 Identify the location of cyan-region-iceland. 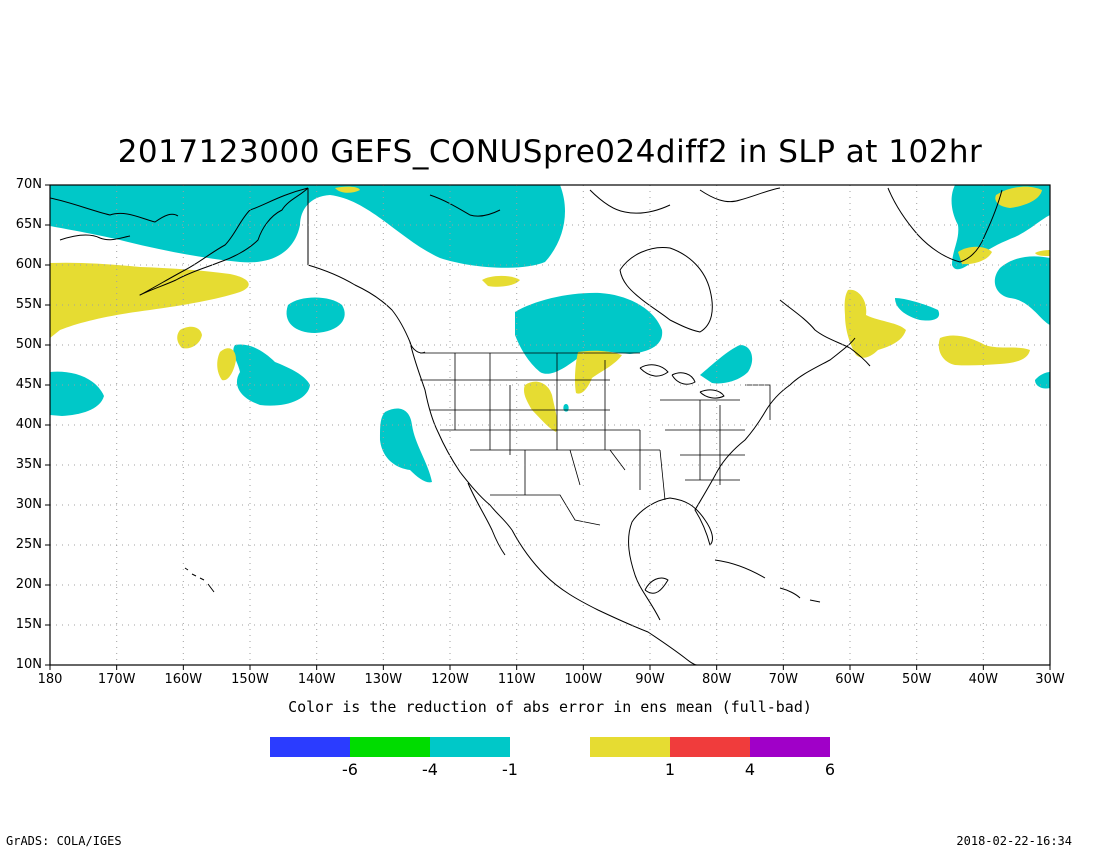
(1022, 290).